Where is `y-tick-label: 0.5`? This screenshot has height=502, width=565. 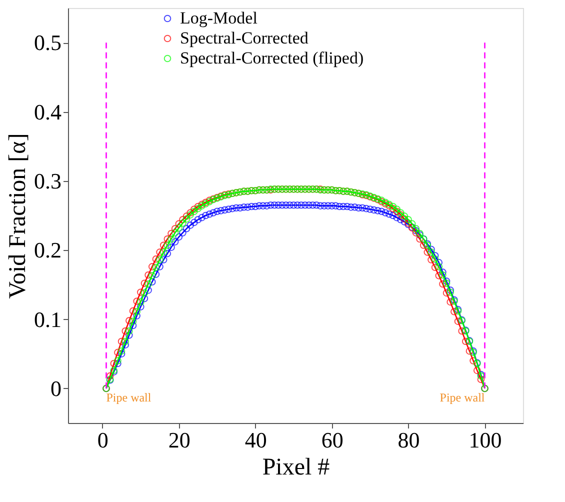
y-tick-label: 0.5 is located at coordinates (48, 43).